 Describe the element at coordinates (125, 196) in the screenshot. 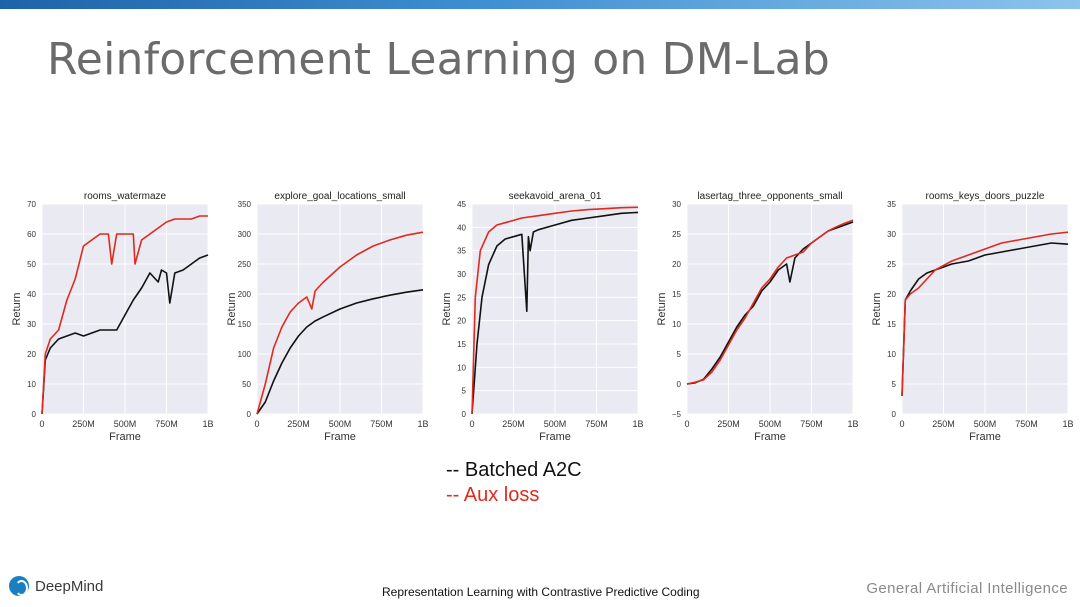

I see `chart-title: rooms_watermaze` at that location.